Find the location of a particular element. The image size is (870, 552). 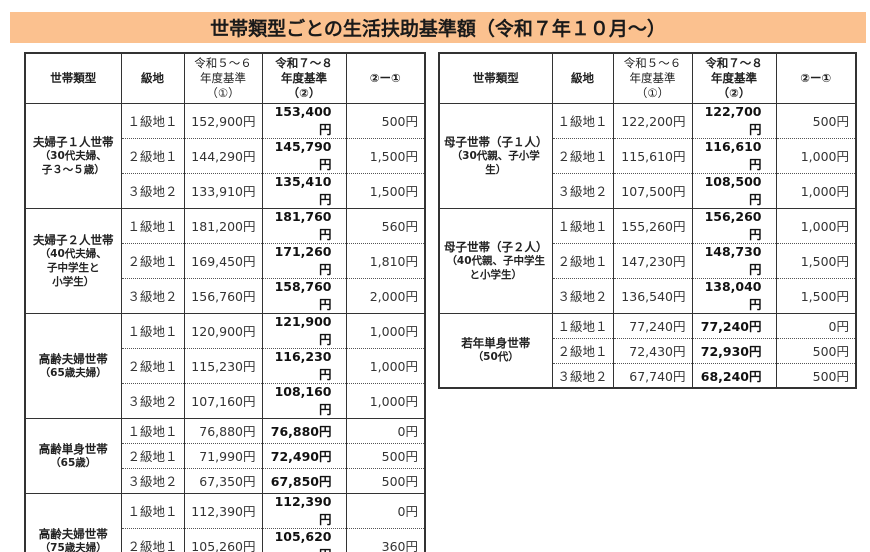

household-type-description: （65歳） is located at coordinates (73, 462).